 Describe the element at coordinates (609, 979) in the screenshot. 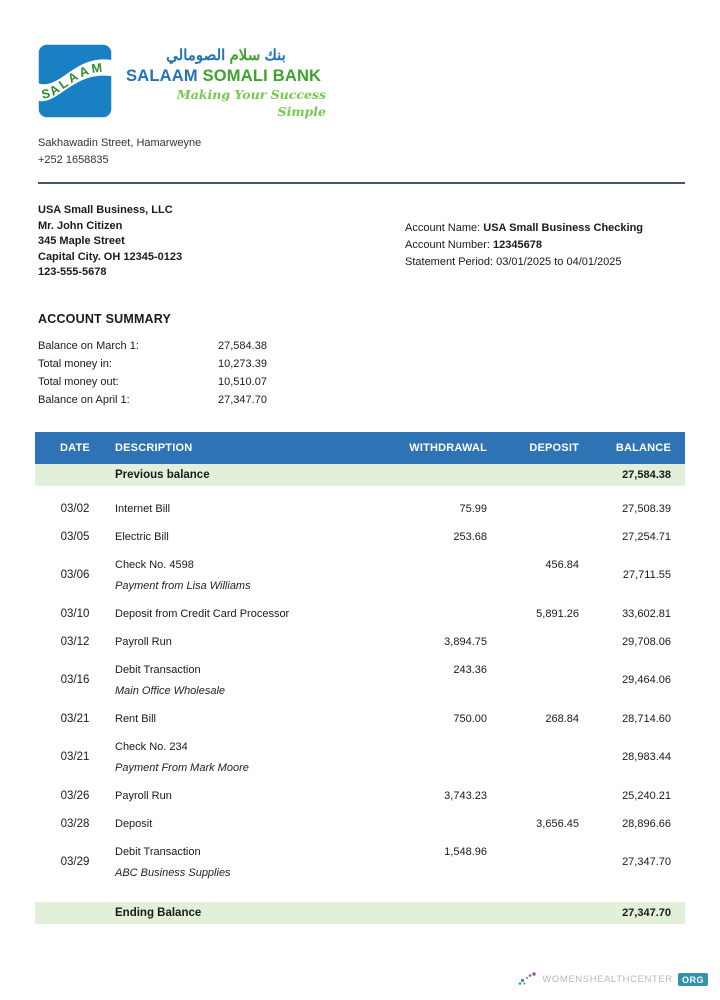

I see `watermark-text: WOMENSHEALTHCENTER.` at that location.